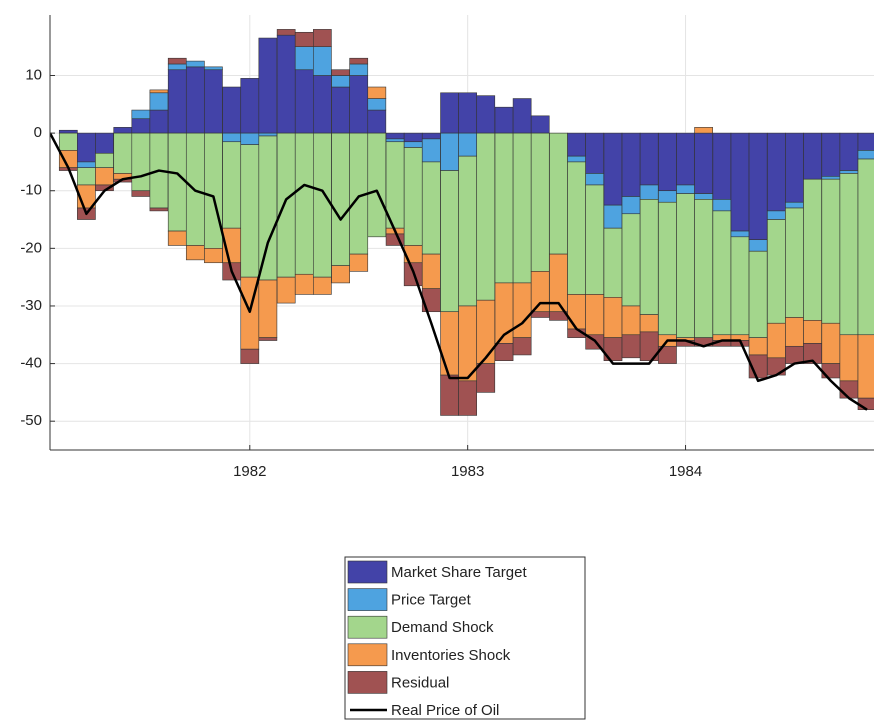  Describe the element at coordinates (445, 710) in the screenshot. I see `legend-label: Real Price of Oil` at that location.